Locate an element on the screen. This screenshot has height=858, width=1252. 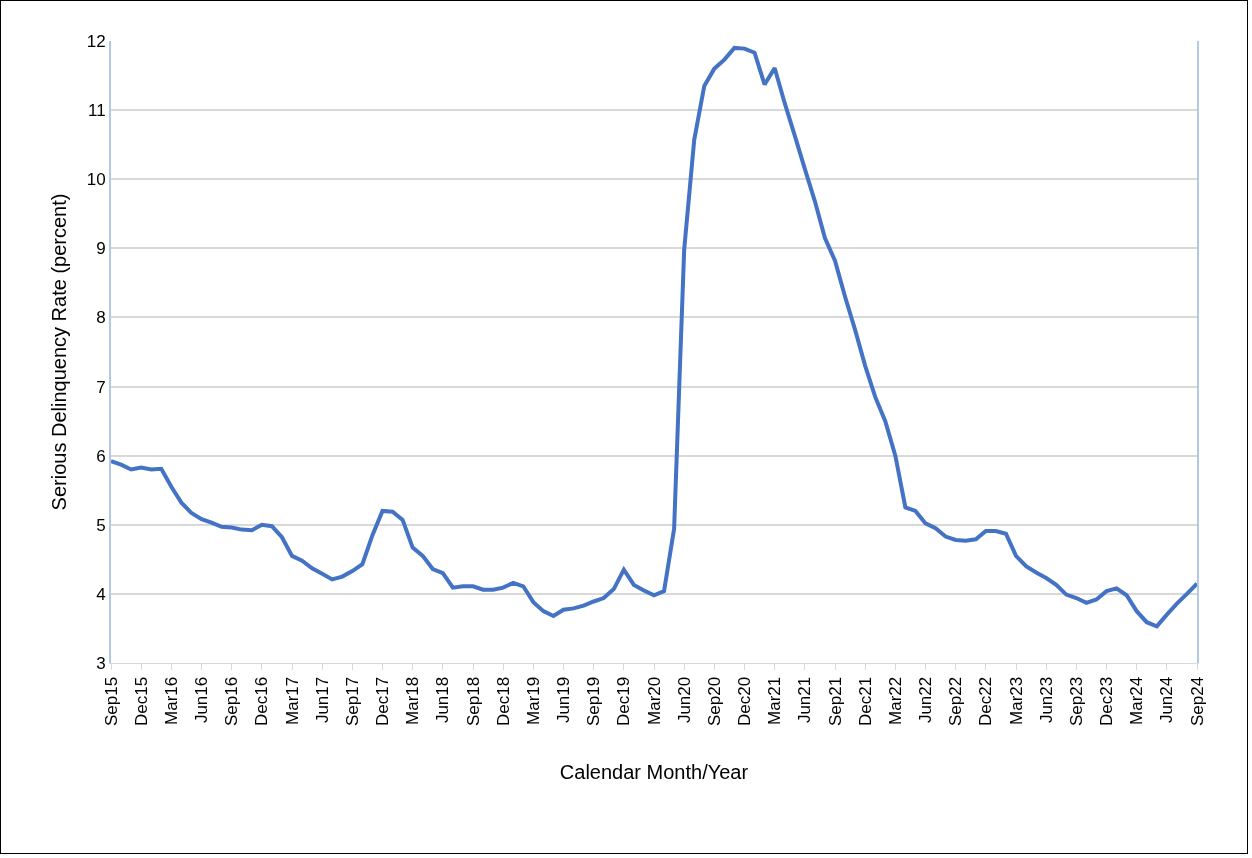
x-tick-label: Dec20 is located at coordinates (745, 701).